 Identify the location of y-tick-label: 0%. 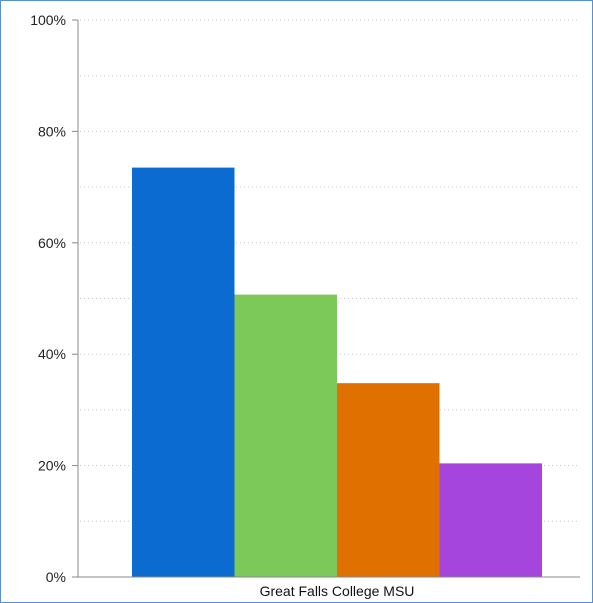
(56, 577).